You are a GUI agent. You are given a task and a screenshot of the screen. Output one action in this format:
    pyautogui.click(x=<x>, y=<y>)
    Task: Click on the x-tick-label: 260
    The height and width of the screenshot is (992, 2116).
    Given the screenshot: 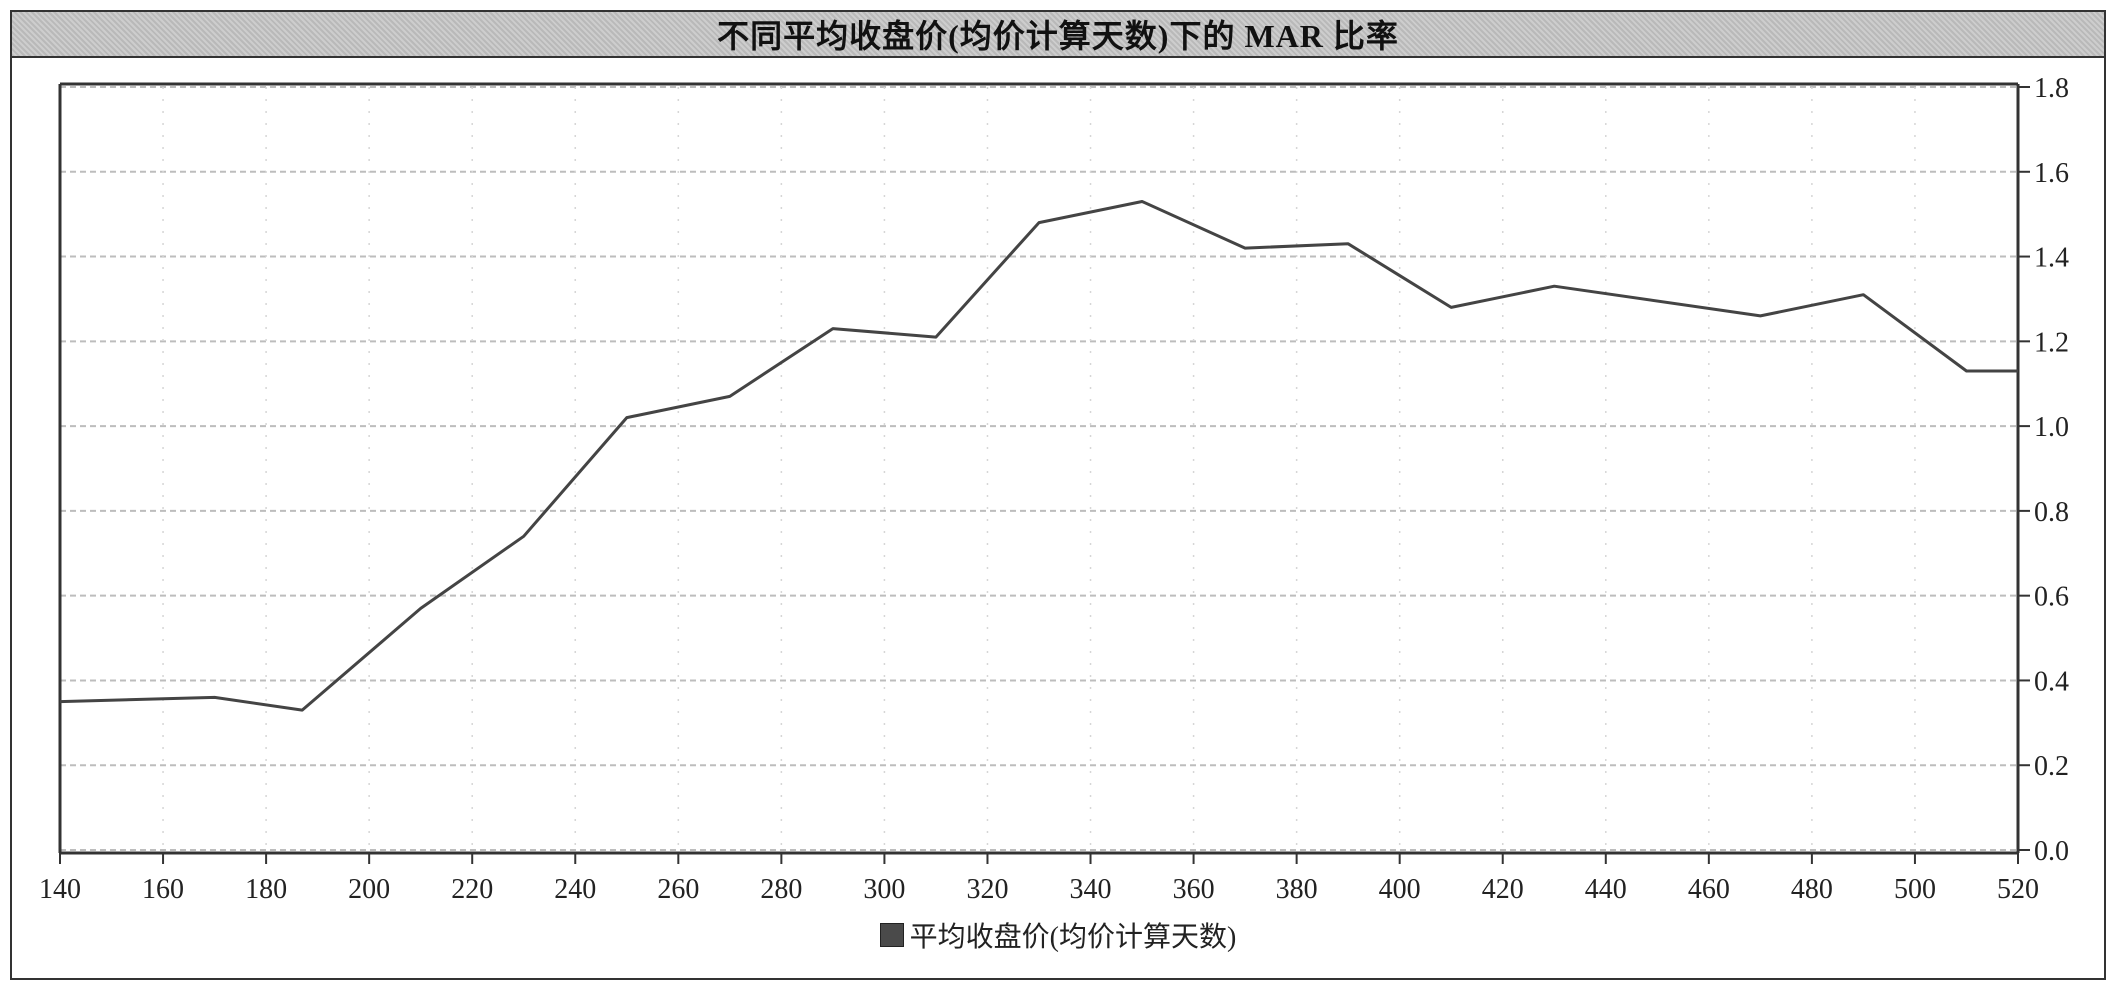 What is the action you would take?
    pyautogui.click(x=678, y=889)
    